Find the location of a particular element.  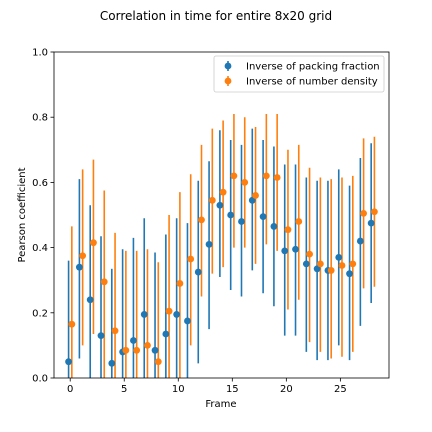

legend-box is located at coordinates (299, 74).